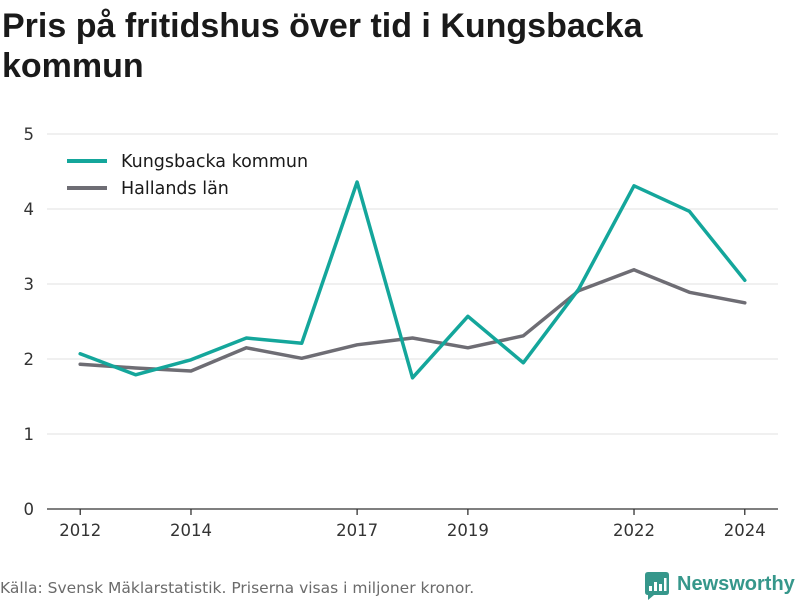 This screenshot has width=800, height=600. What do you see at coordinates (357, 530) in the screenshot?
I see `x-tick-label: 2017` at bounding box center [357, 530].